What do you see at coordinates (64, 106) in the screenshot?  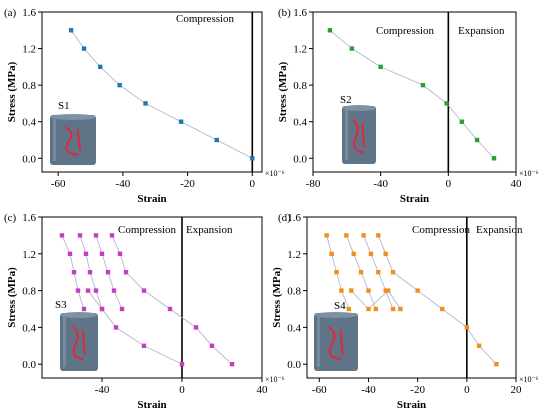 I see `specimen-label: S1` at bounding box center [64, 106].